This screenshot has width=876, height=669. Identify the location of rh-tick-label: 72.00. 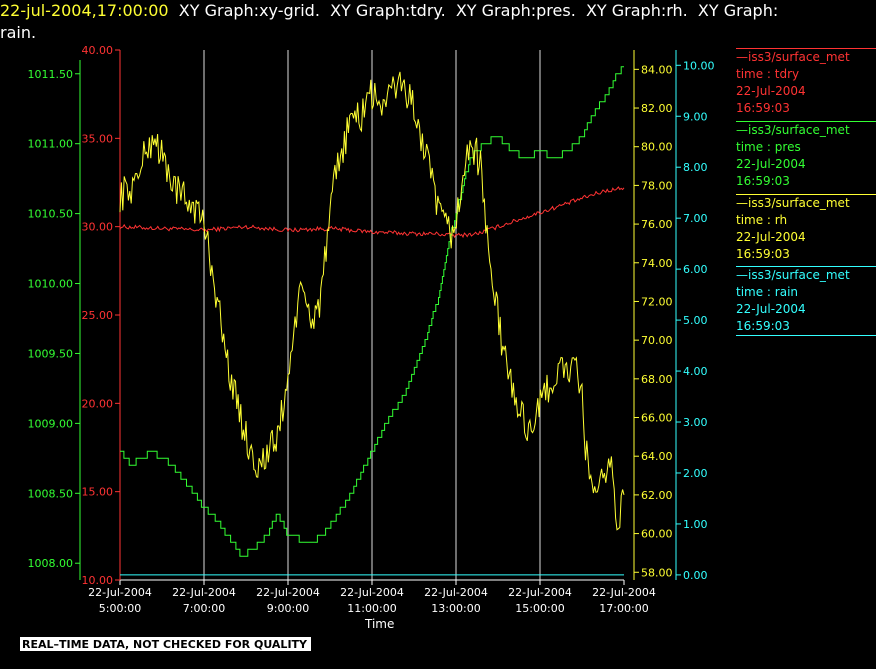
(657, 301).